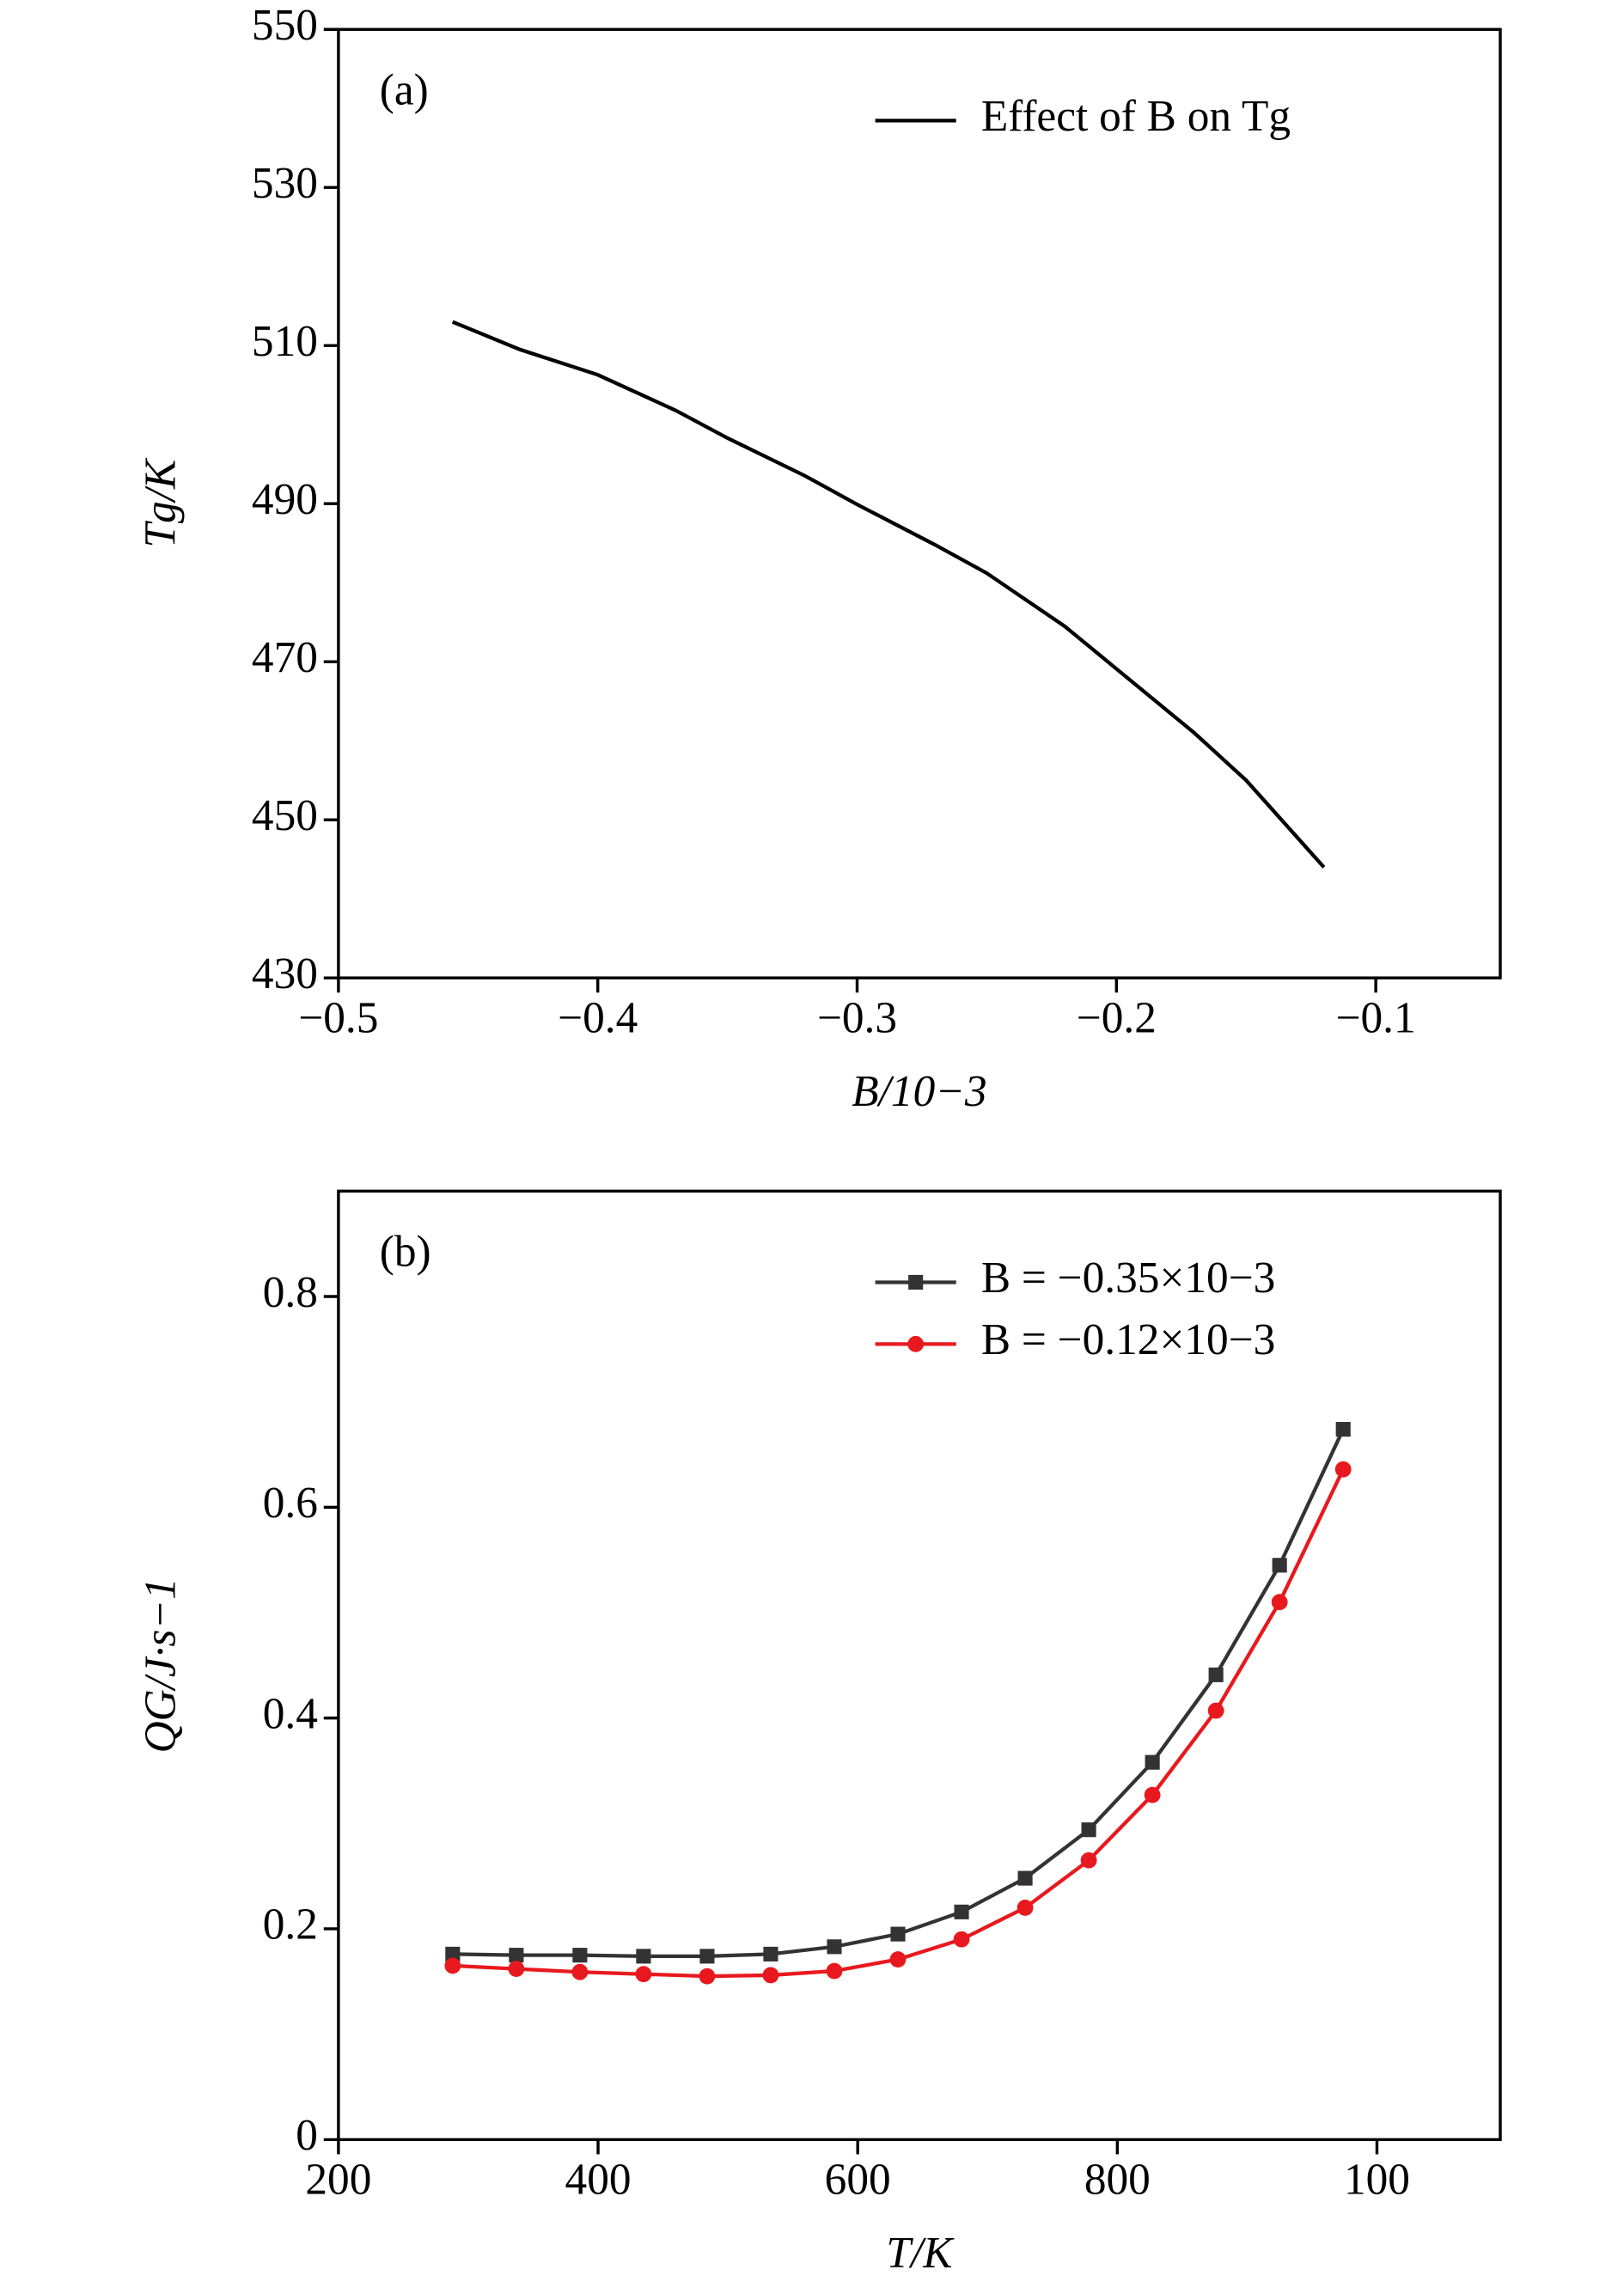 The height and width of the screenshot is (2294, 1624). I want to click on x-tick-label: 100, so click(1377, 2179).